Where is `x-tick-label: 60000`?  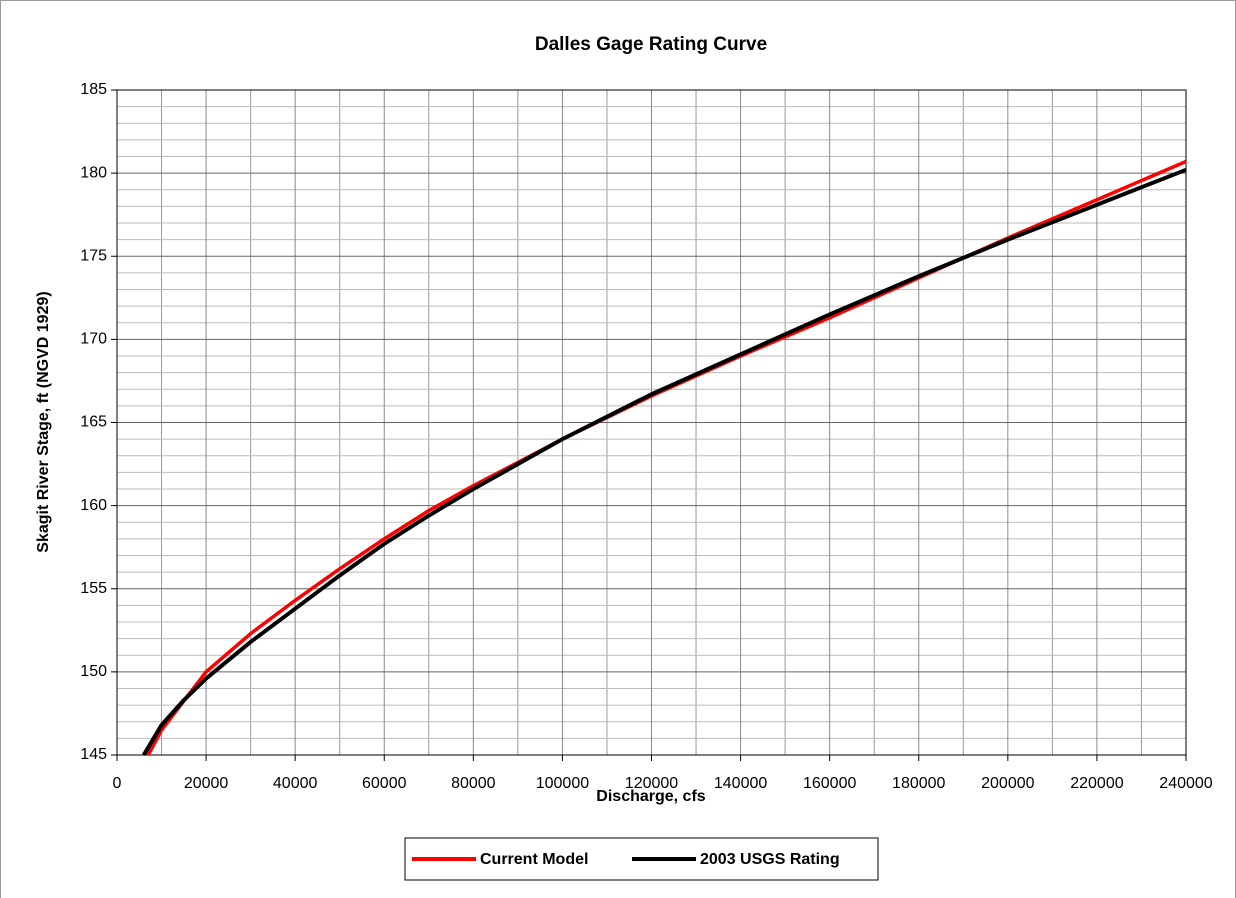 x-tick-label: 60000 is located at coordinates (384, 783).